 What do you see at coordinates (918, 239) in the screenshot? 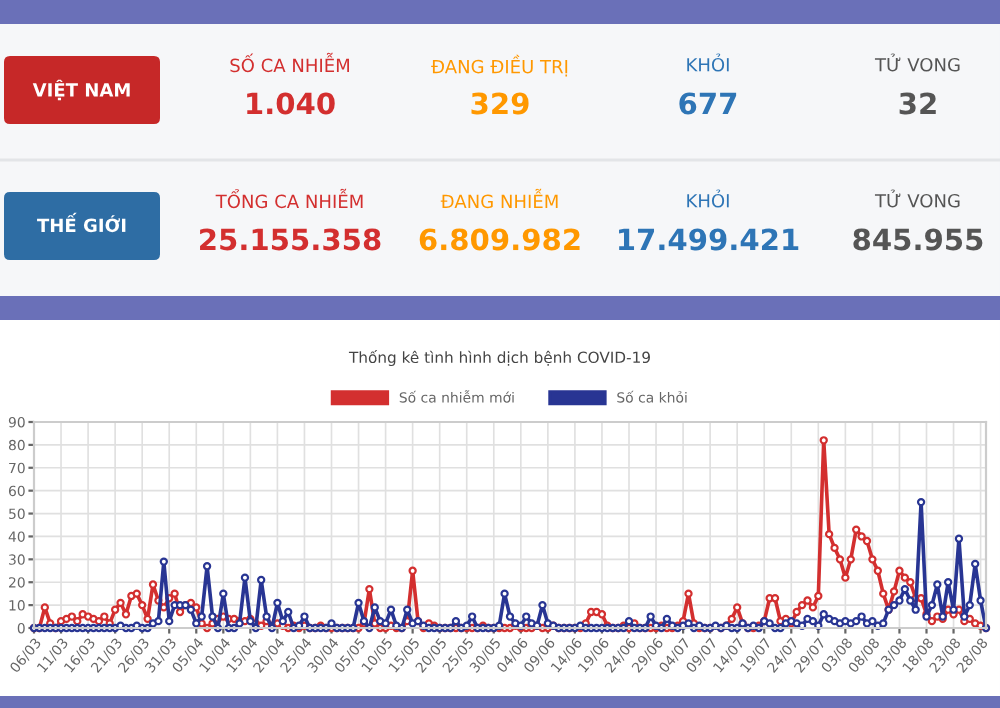
I see `text: 845.955` at bounding box center [918, 239].